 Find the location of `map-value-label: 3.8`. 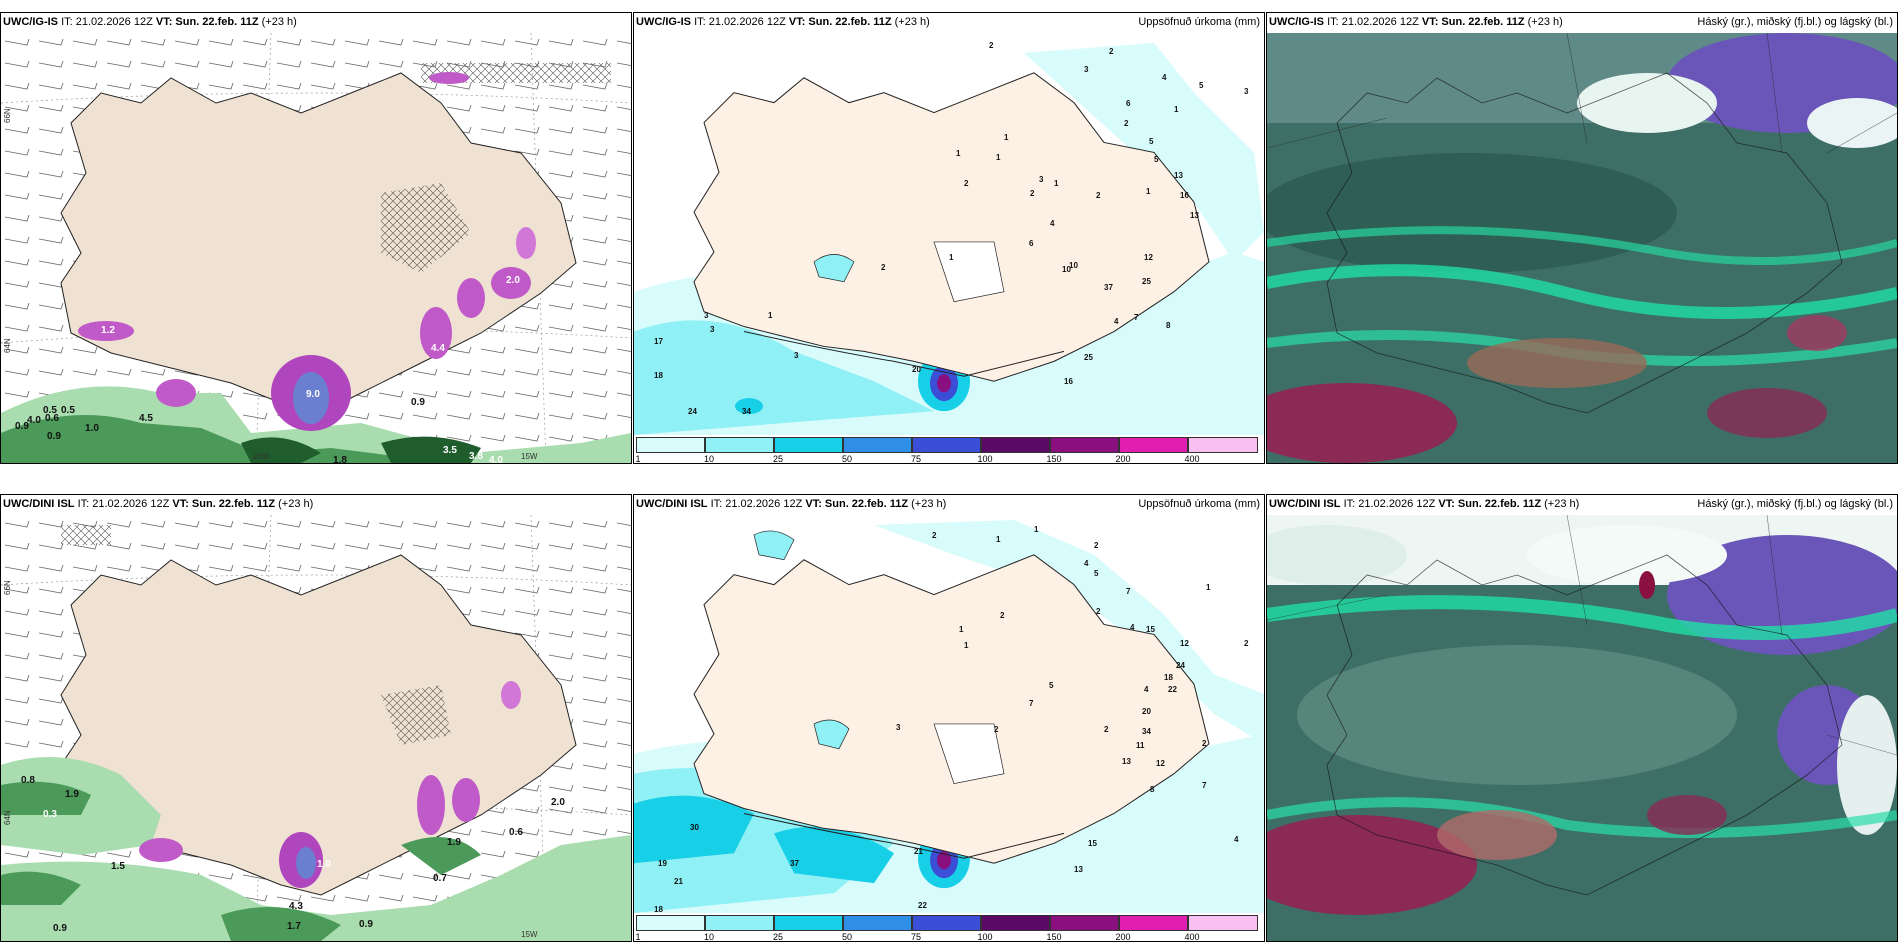

map-value-label: 3.8 is located at coordinates (476, 456).